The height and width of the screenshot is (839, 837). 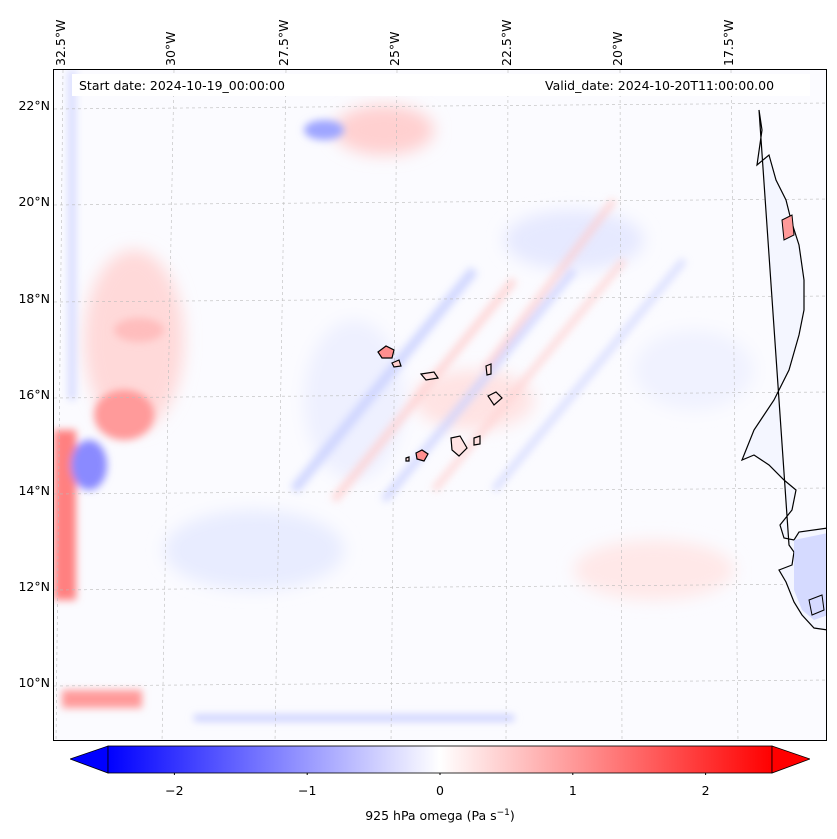 I want to click on africa-coastline, so click(x=783, y=370).